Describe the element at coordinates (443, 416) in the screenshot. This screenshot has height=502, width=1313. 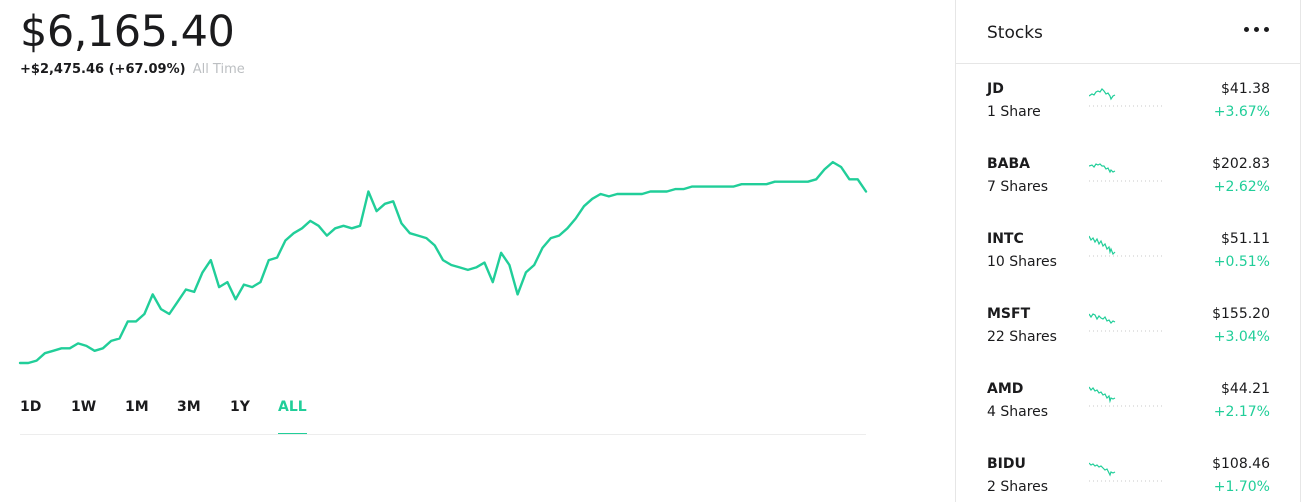
I see `range-tabs: 1D 1W 1M 3M 1Y ALL` at that location.